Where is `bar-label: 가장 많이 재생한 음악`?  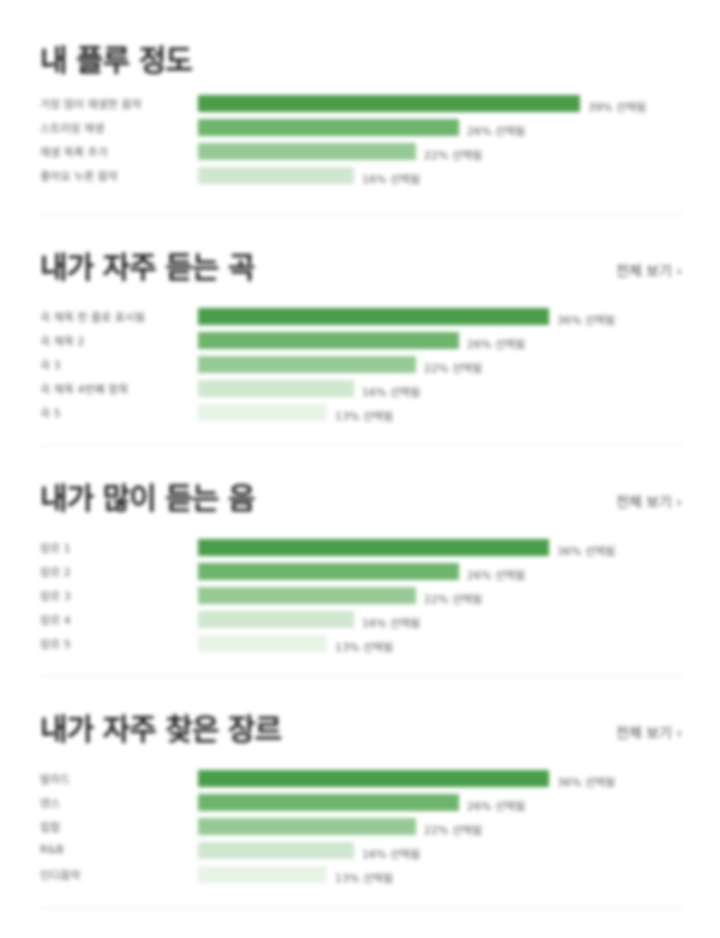 bar-label: 가장 많이 재생한 음악 is located at coordinates (91, 104).